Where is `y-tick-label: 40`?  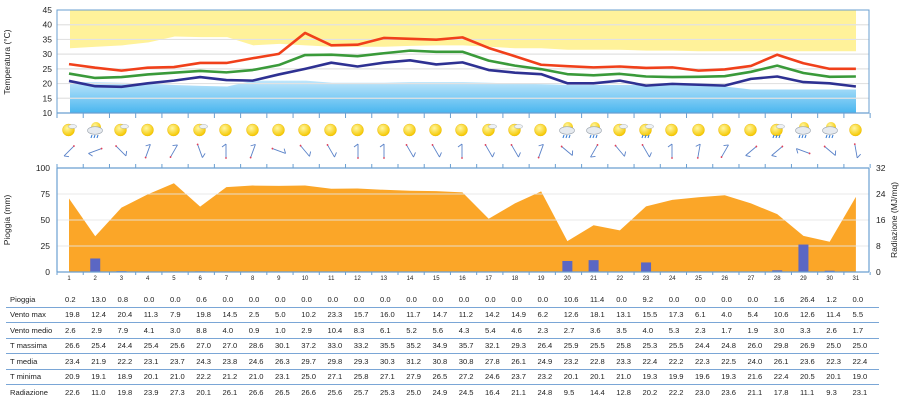
y-tick-label: 40 is located at coordinates (48, 25).